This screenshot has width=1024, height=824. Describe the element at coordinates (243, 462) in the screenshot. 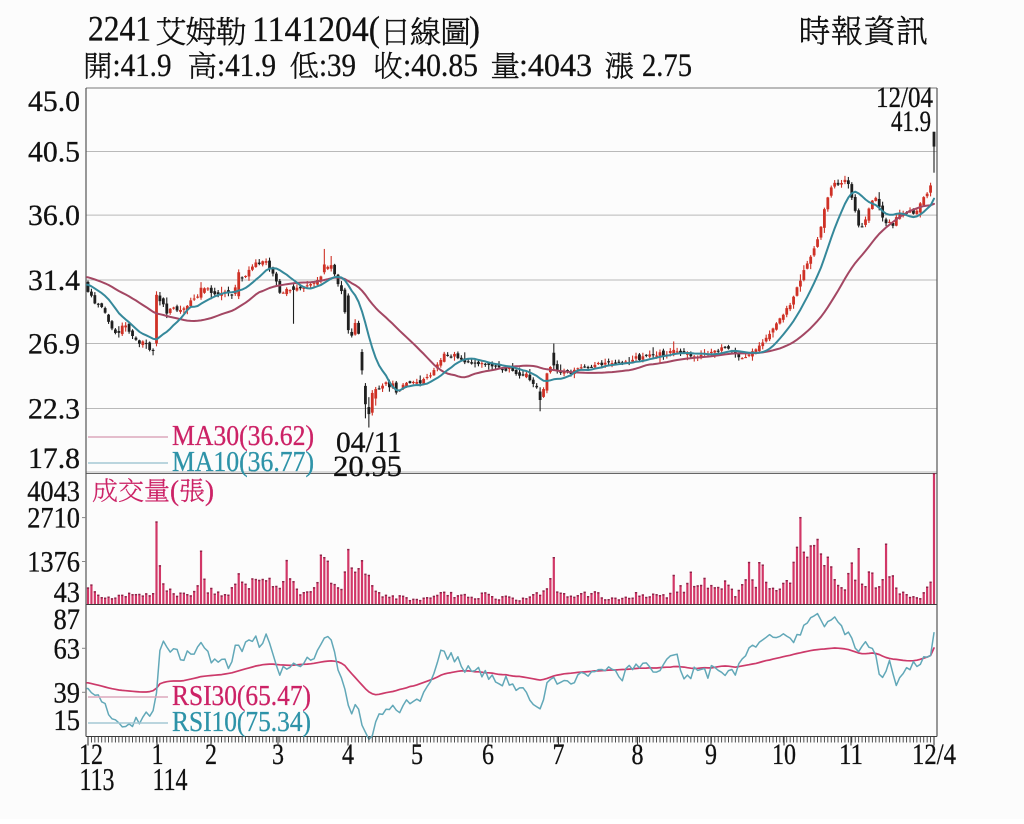

I see `svg-text: MA10(36.77)` at that location.